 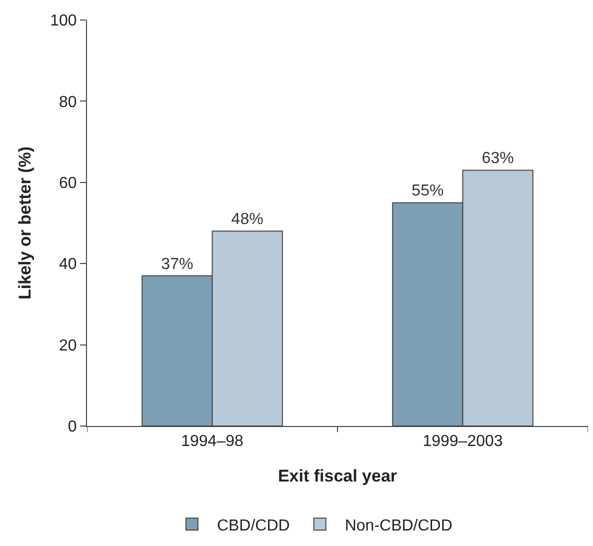 What do you see at coordinates (462, 441) in the screenshot?
I see `x-tick-label: 1999–2003` at bounding box center [462, 441].